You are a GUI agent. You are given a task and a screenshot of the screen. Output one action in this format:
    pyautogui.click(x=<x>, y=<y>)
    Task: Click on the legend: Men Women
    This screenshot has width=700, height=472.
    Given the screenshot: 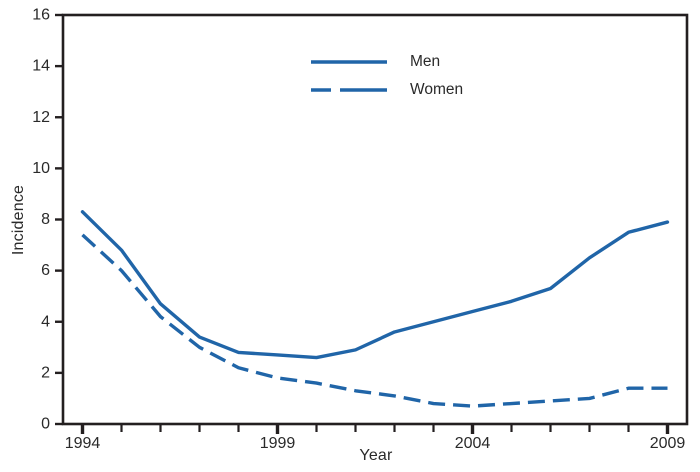 What is the action you would take?
    pyautogui.click(x=386, y=76)
    